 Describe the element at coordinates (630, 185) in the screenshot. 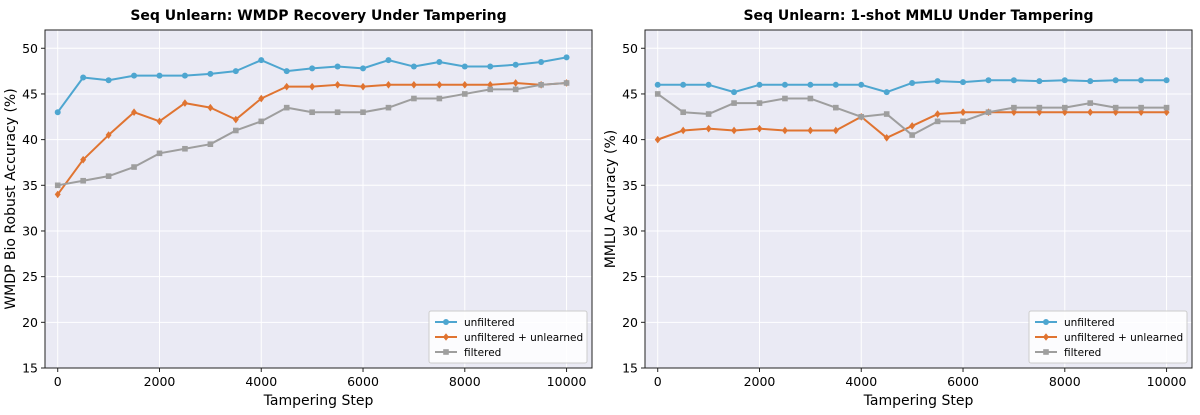

I see `y-tick-label: 35` at that location.